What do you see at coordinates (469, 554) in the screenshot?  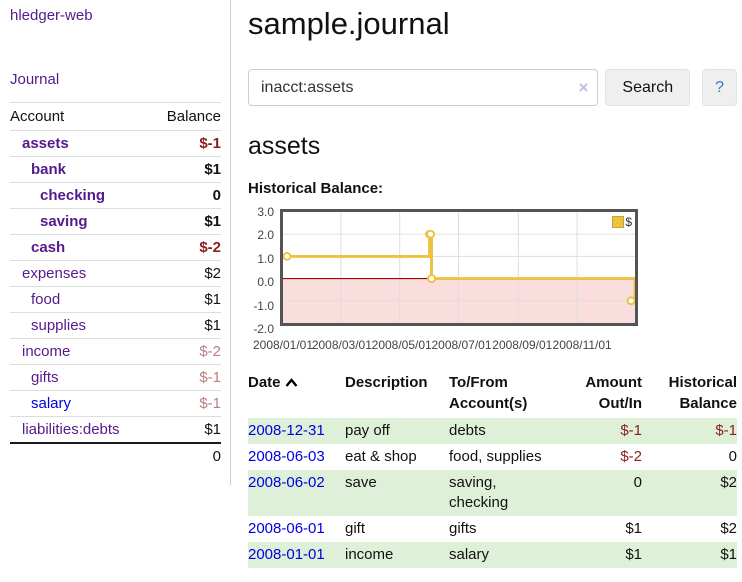 I see `transaction-accounts: salary` at bounding box center [469, 554].